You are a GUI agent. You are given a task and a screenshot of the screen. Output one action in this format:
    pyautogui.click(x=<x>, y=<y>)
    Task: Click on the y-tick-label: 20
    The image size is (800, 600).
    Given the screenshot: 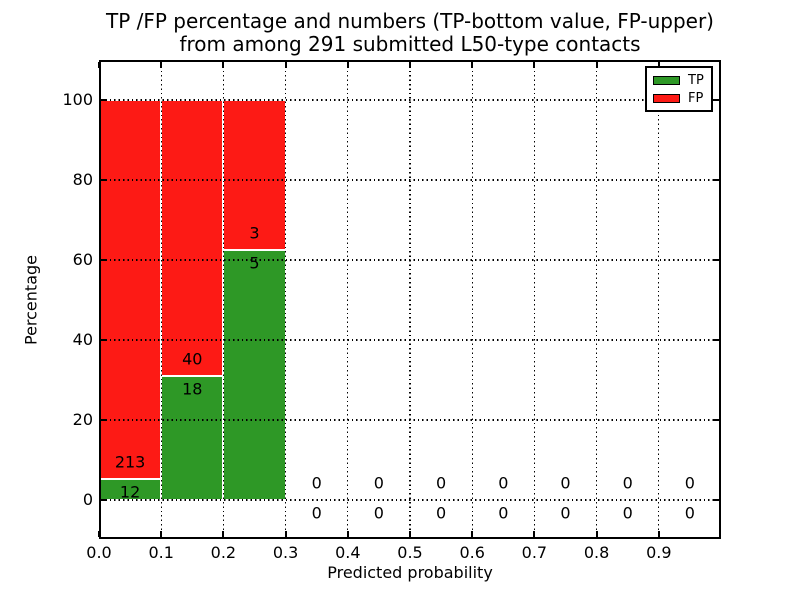 What is the action you would take?
    pyautogui.click(x=82, y=419)
    